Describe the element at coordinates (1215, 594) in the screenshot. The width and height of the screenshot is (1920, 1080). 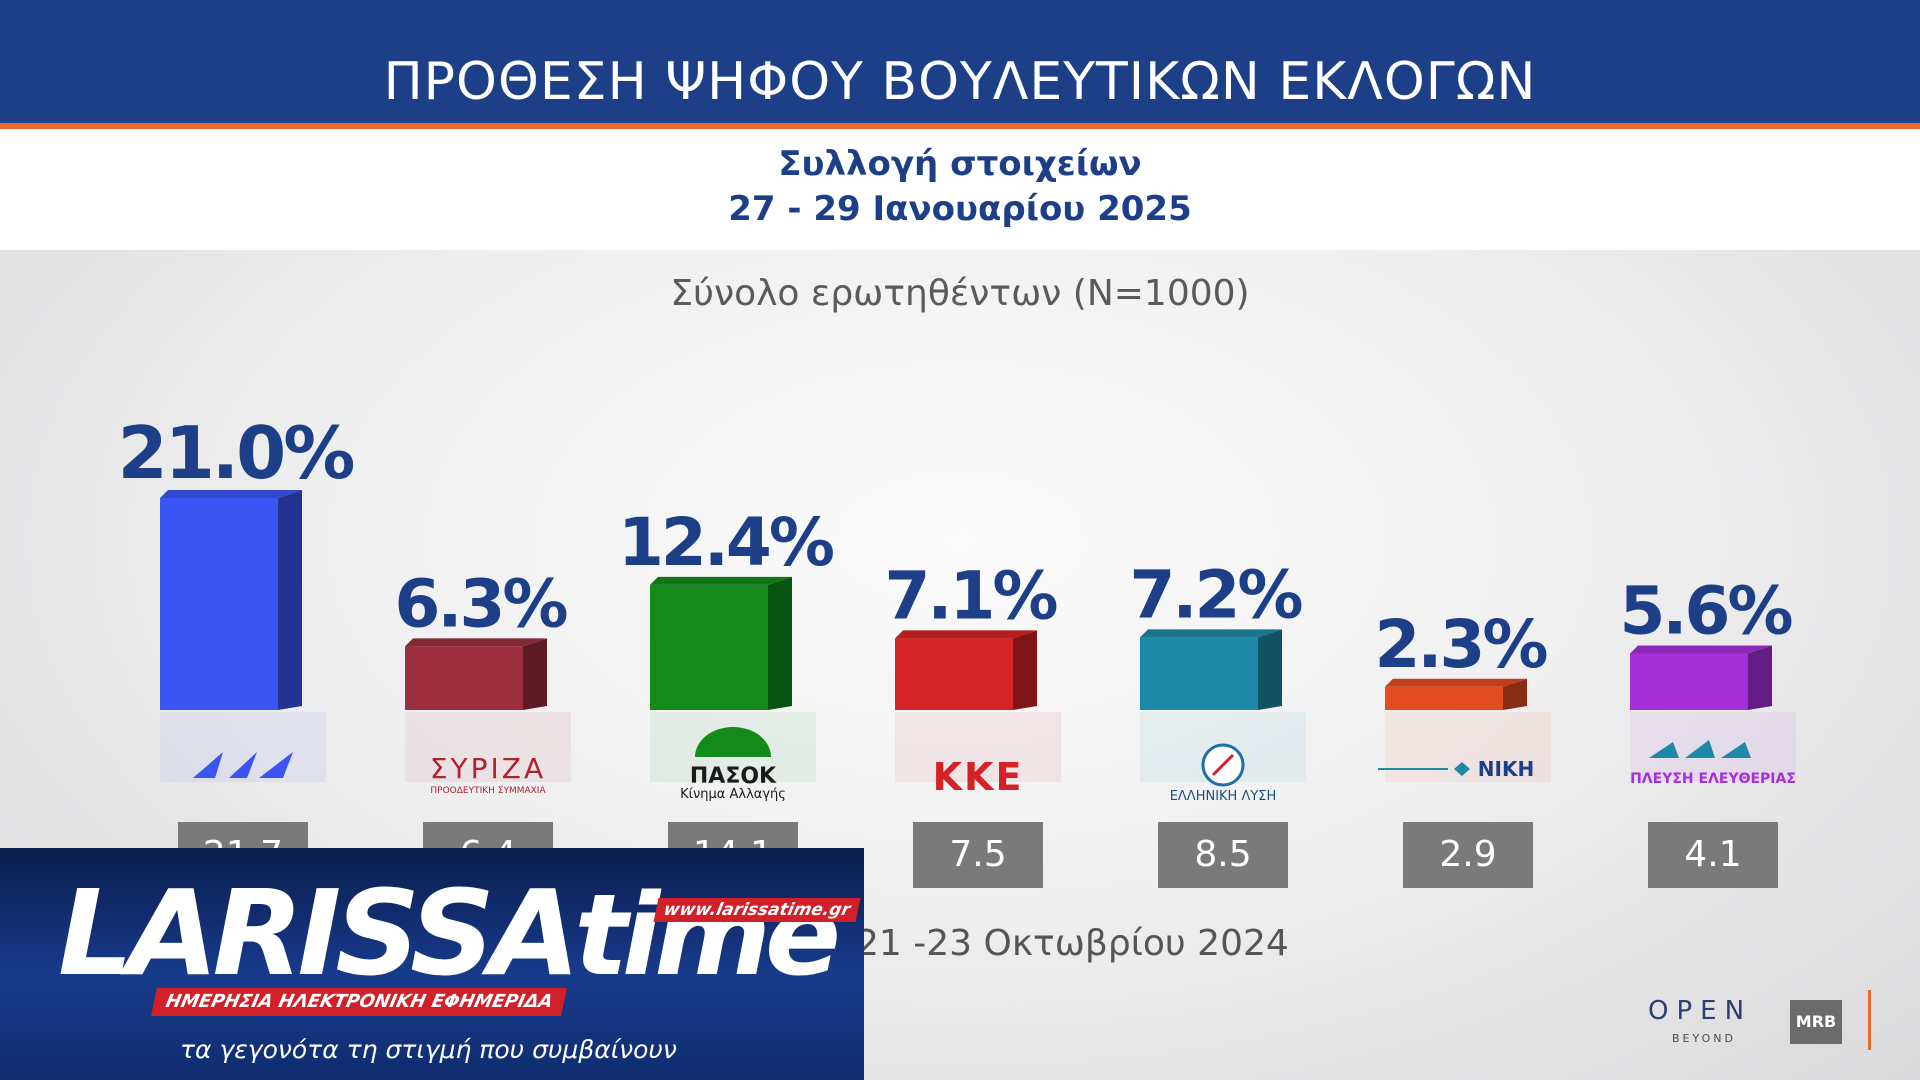
I see `bar-value-label: 7.2%` at that location.